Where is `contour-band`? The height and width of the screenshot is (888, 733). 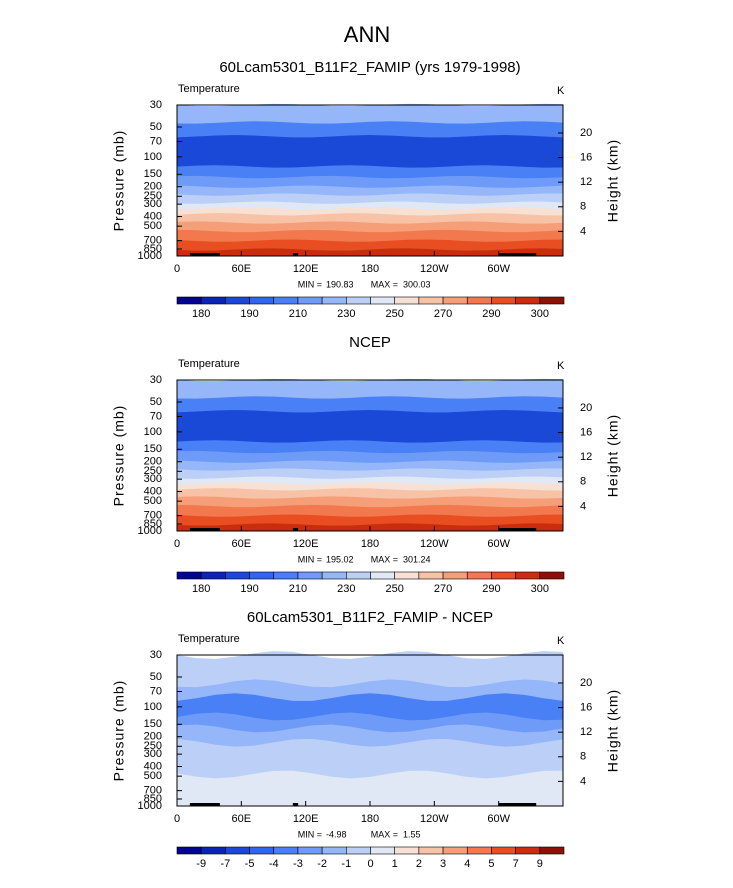
contour-band is located at coordinates (370, 788).